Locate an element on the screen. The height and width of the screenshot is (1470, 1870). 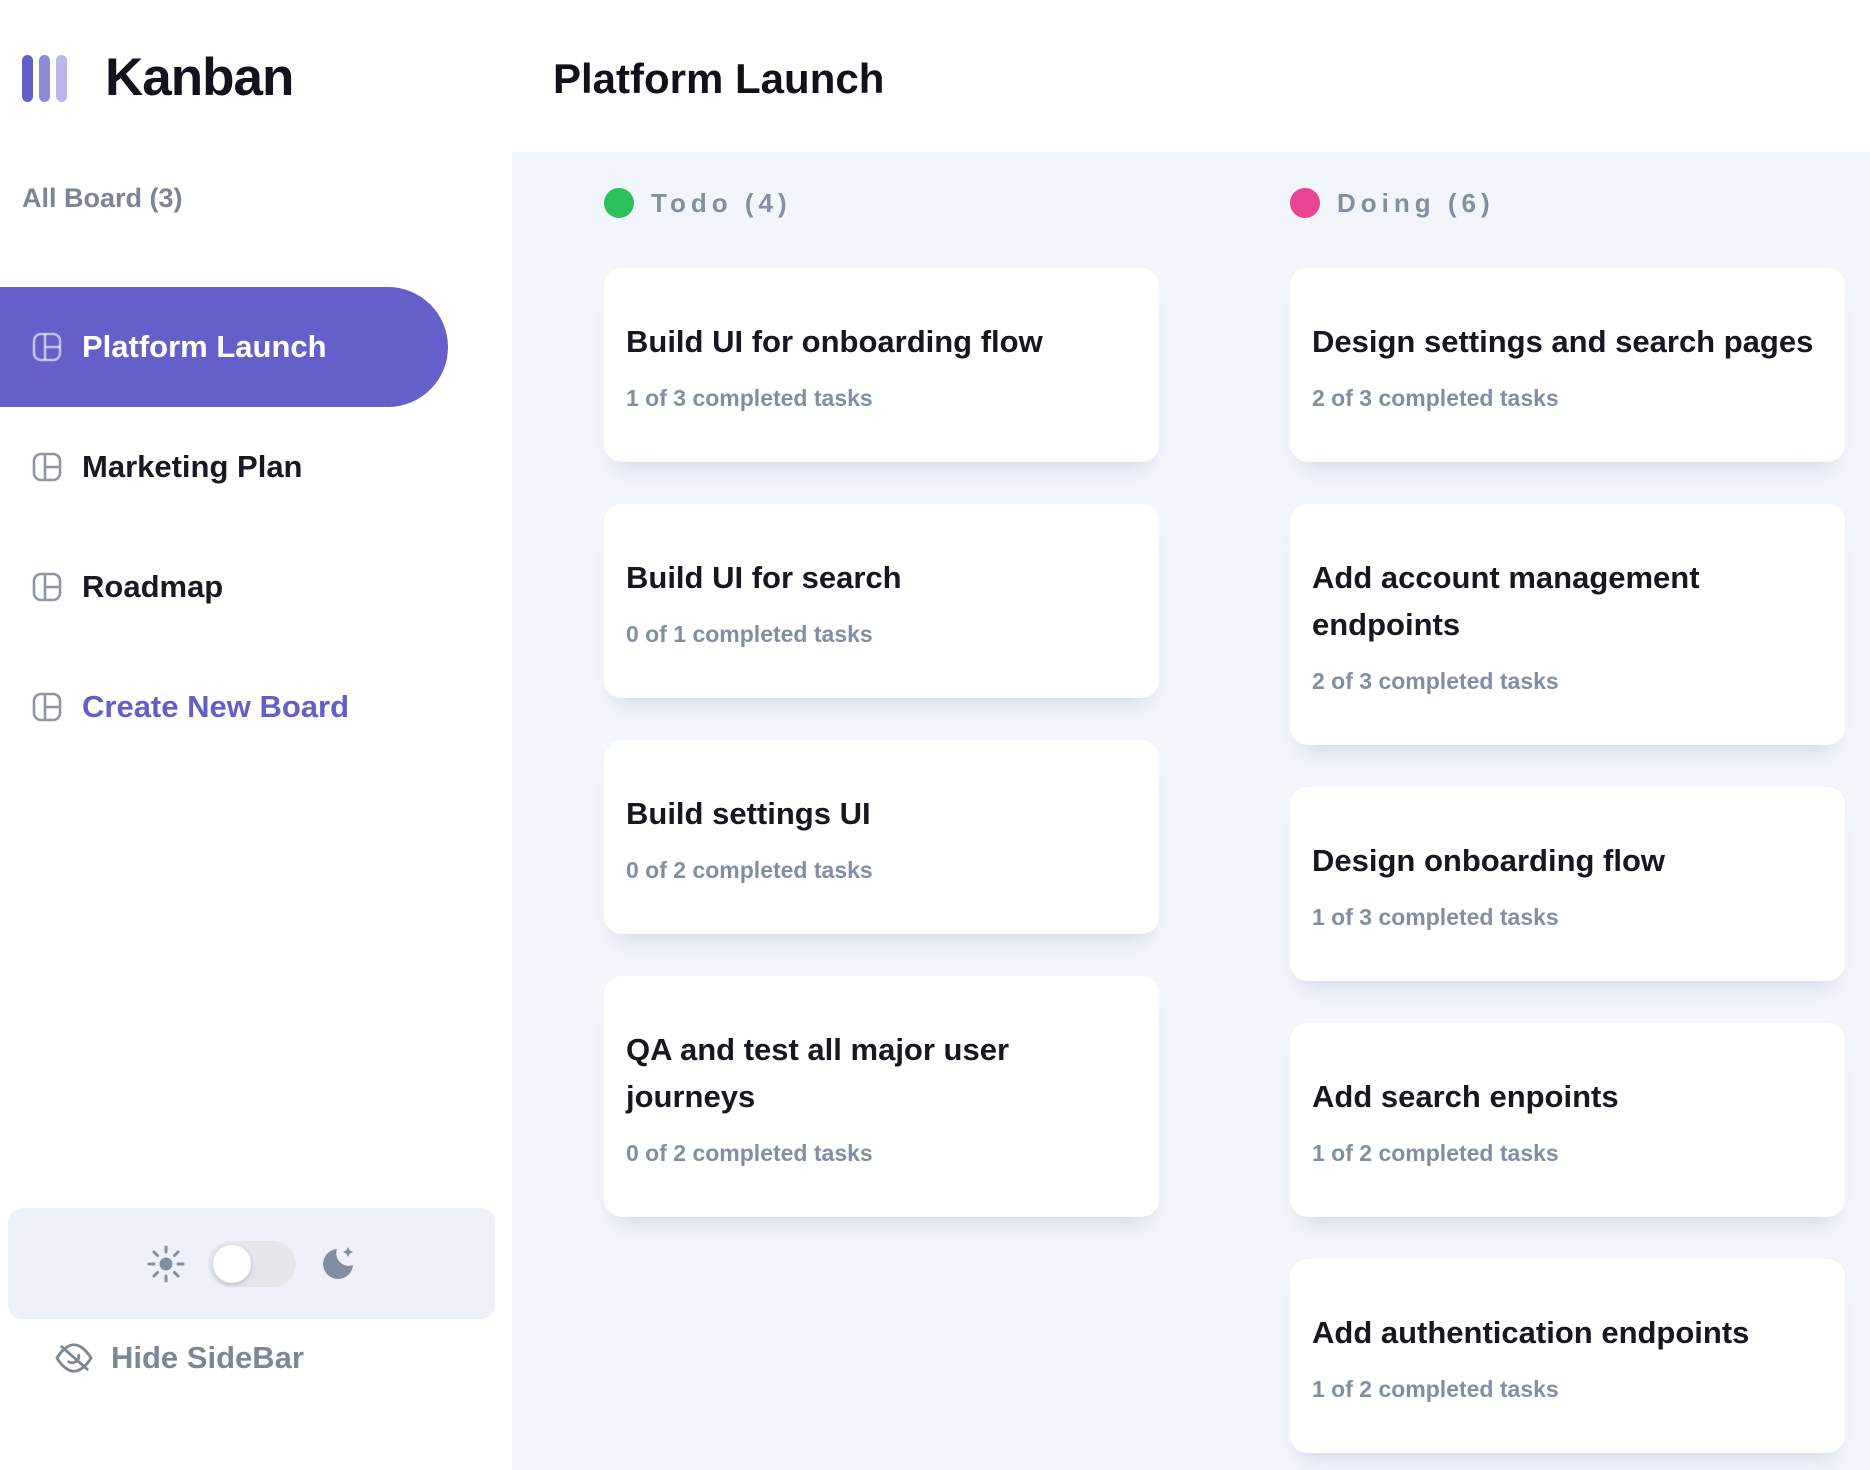
todo-dot-icon is located at coordinates (619, 203).